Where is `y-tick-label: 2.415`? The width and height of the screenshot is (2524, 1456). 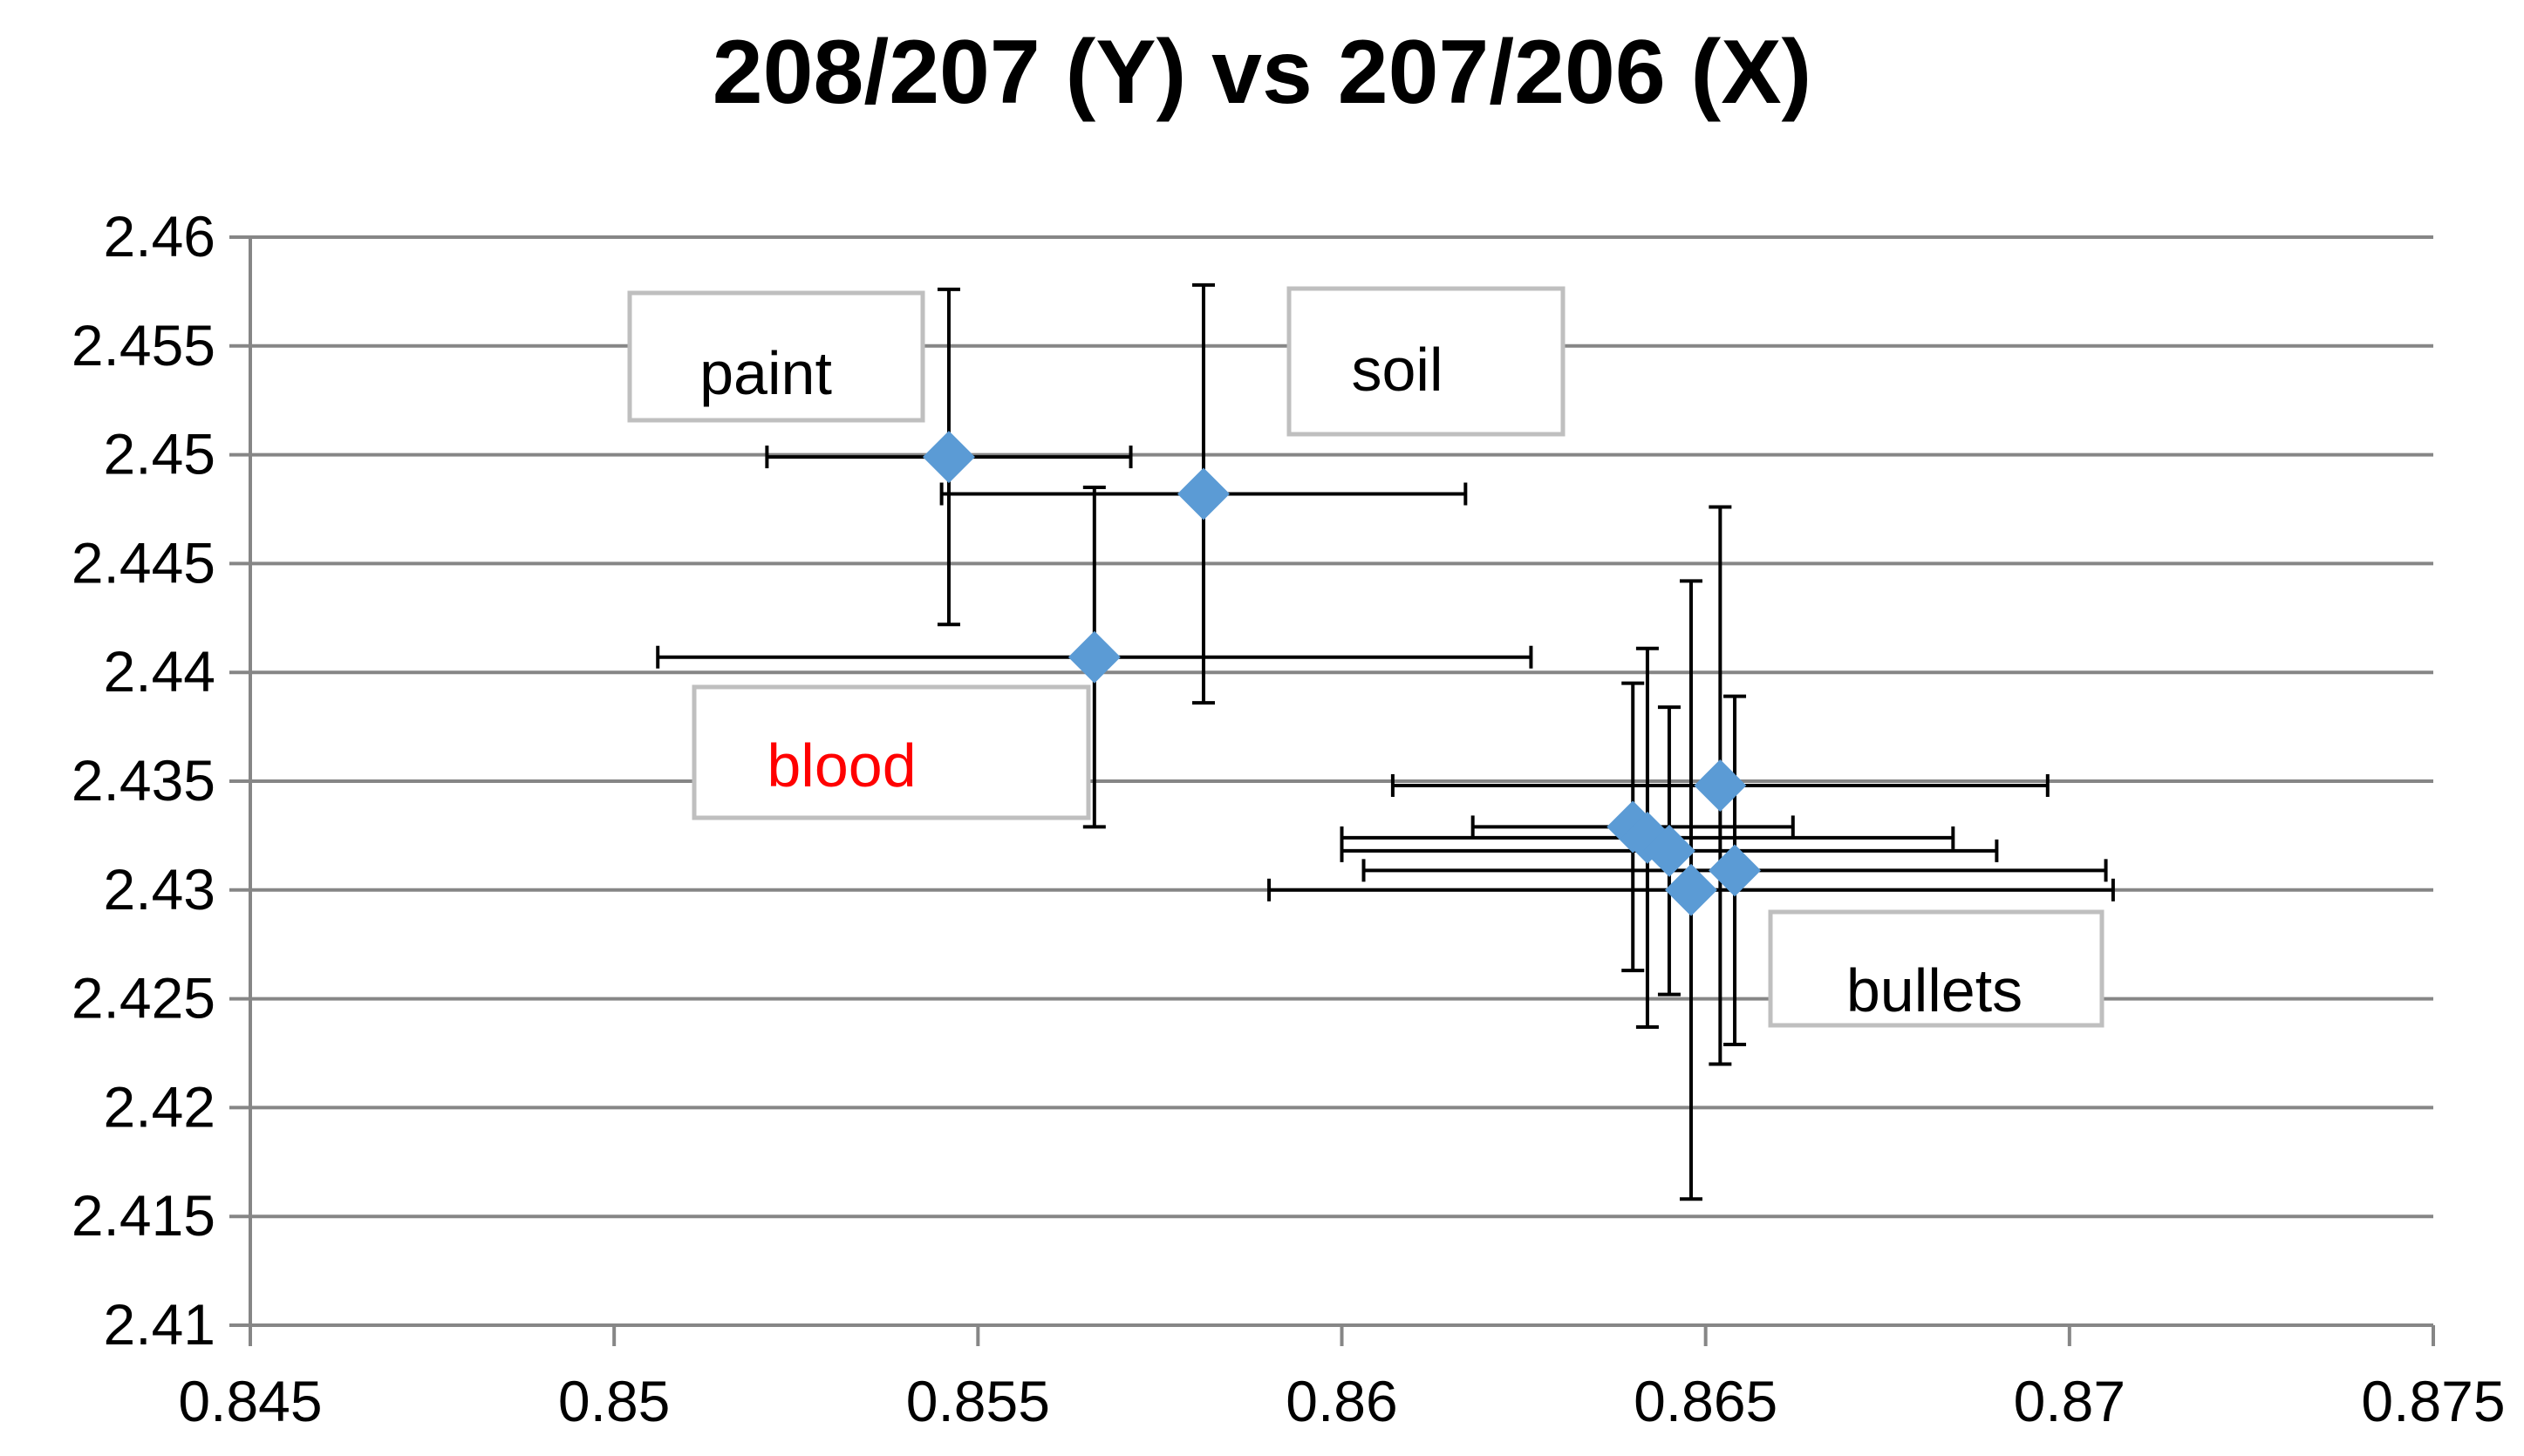 y-tick-label: 2.415 is located at coordinates (143, 1215).